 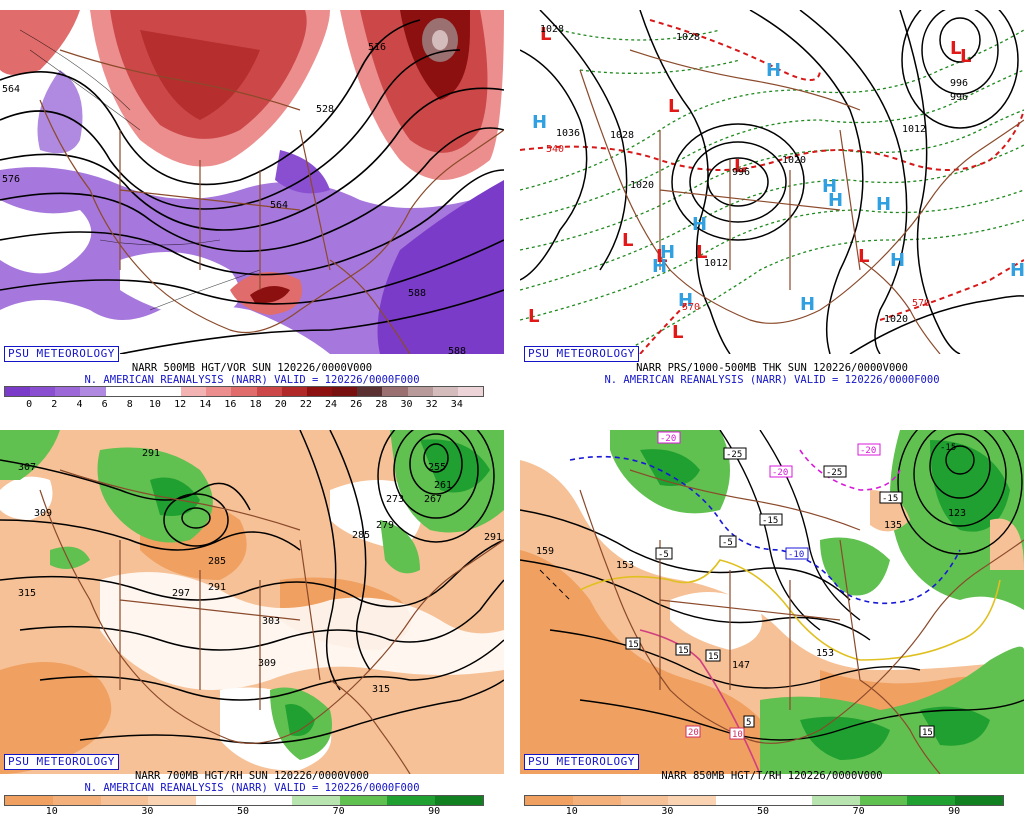 What do you see at coordinates (734, 455) in the screenshot?
I see `temp-label: -25` at bounding box center [734, 455].